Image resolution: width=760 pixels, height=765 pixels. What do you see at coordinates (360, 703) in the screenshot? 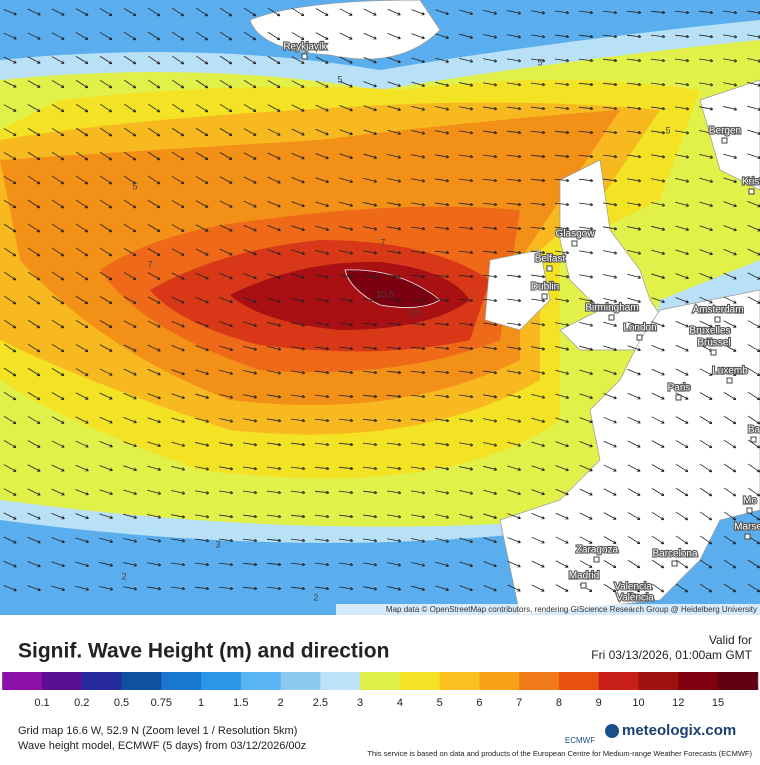
I see `legend-label: 3` at bounding box center [360, 703].